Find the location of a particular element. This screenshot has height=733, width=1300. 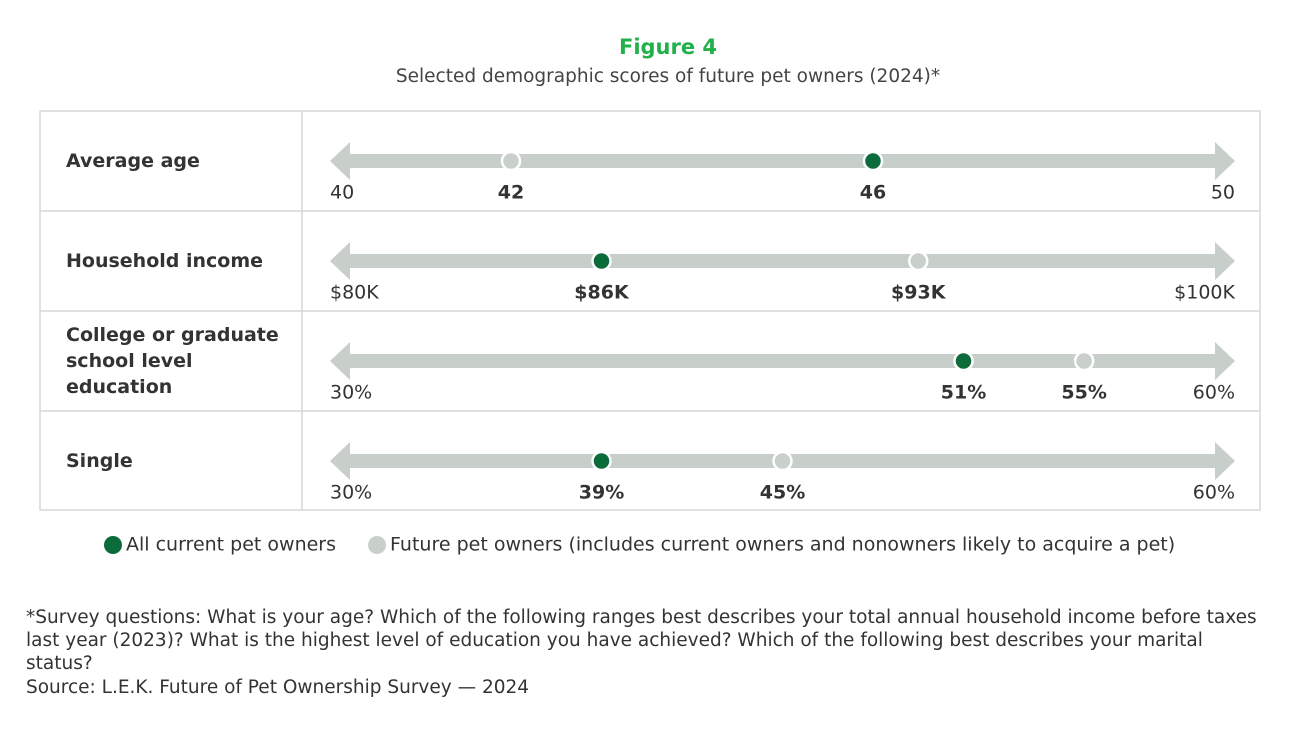

value-label: 51% is located at coordinates (963, 393).